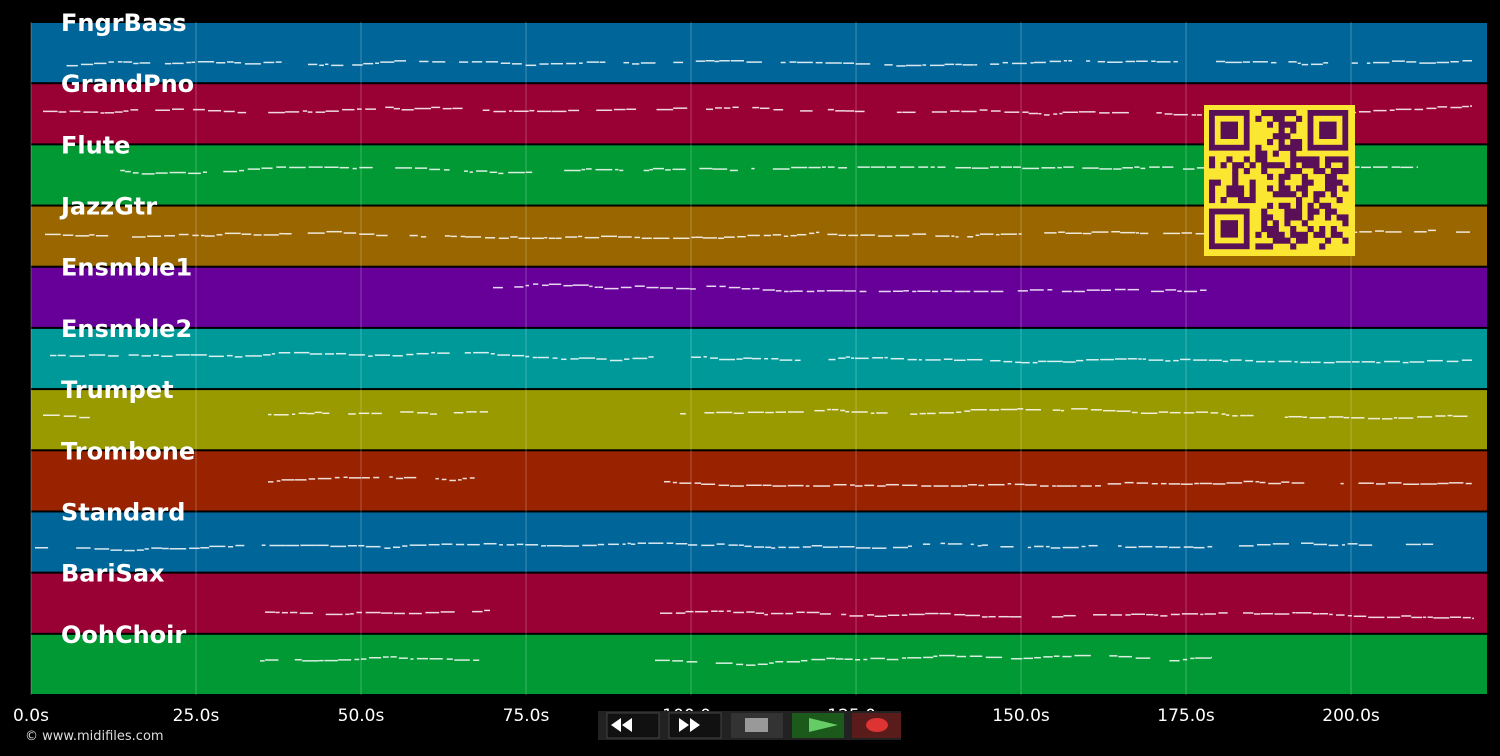 Image resolution: width=1500 pixels, height=756 pixels. What do you see at coordinates (1229, 130) in the screenshot?
I see `qr-finder` at bounding box center [1229, 130].